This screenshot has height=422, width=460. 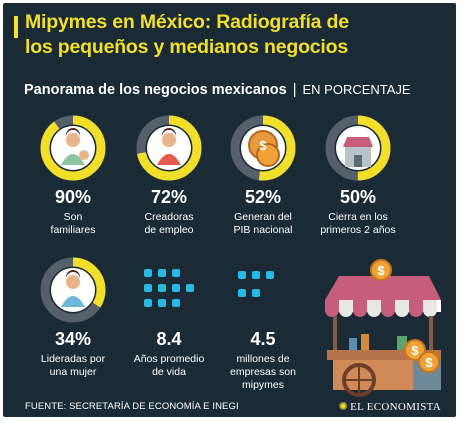 What do you see at coordinates (263, 339) in the screenshot?
I see `metric-value: 4.5` at bounding box center [263, 339].